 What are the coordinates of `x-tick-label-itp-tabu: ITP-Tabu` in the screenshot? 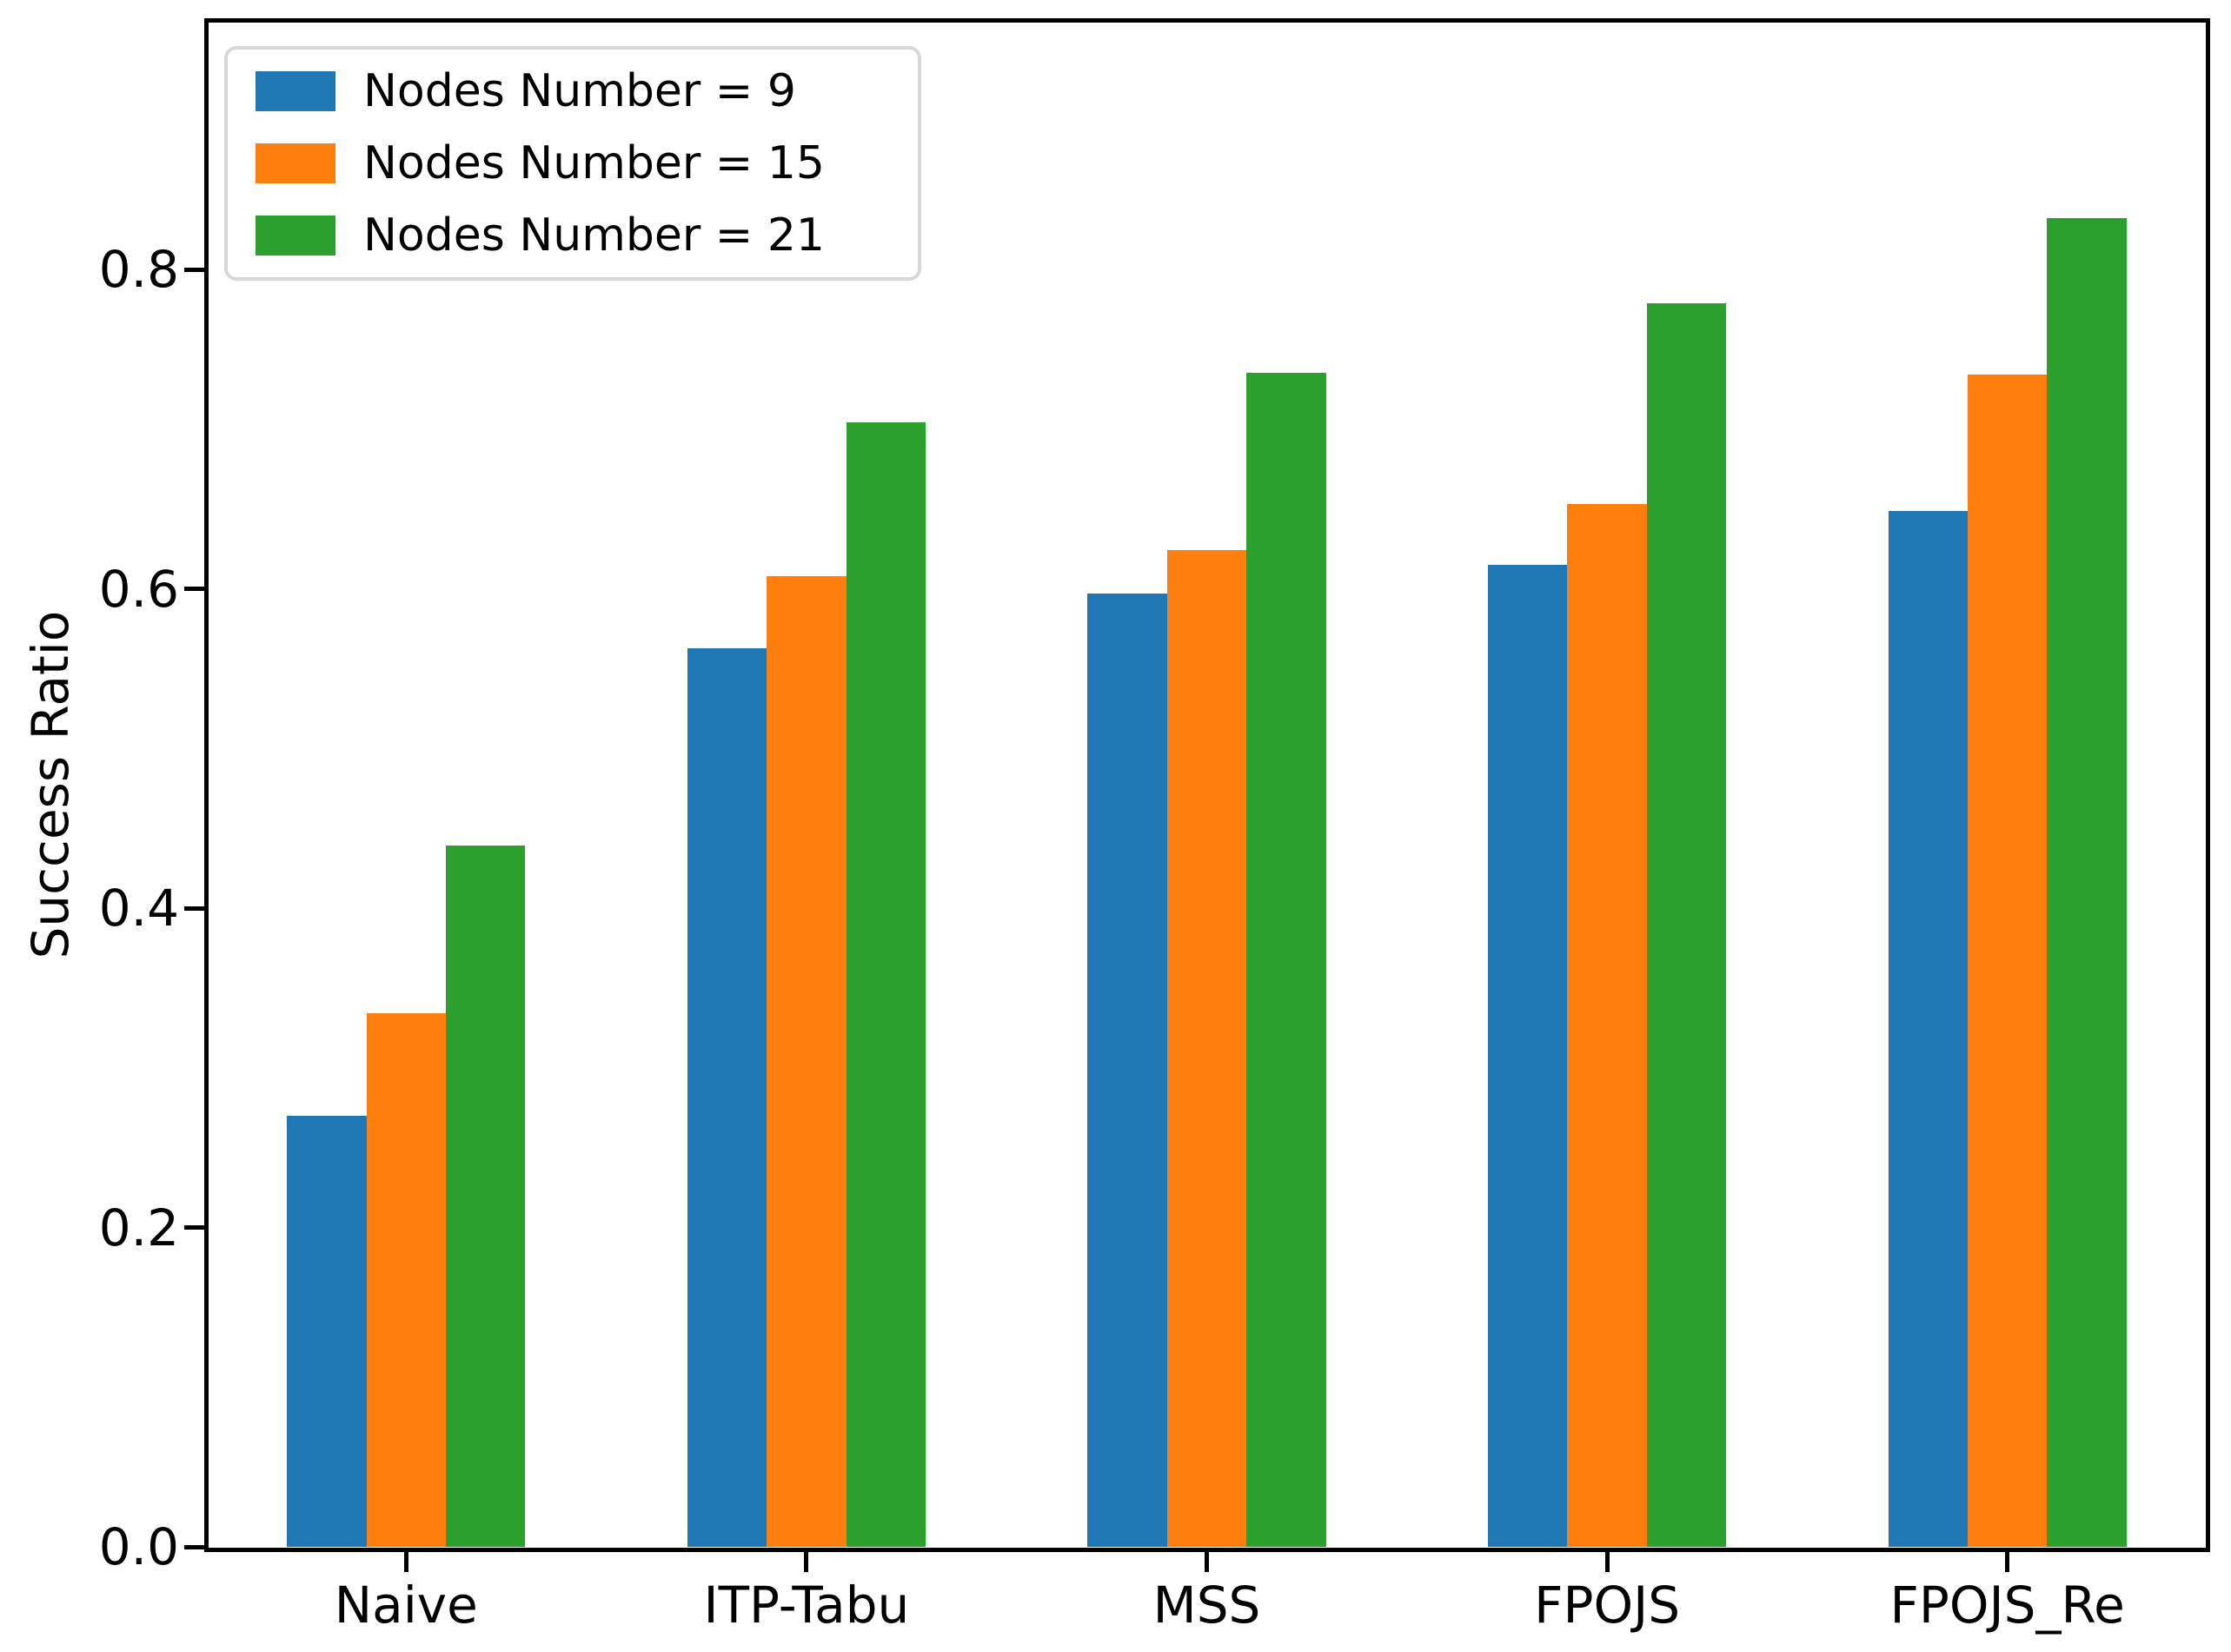 It's located at (807, 1605).